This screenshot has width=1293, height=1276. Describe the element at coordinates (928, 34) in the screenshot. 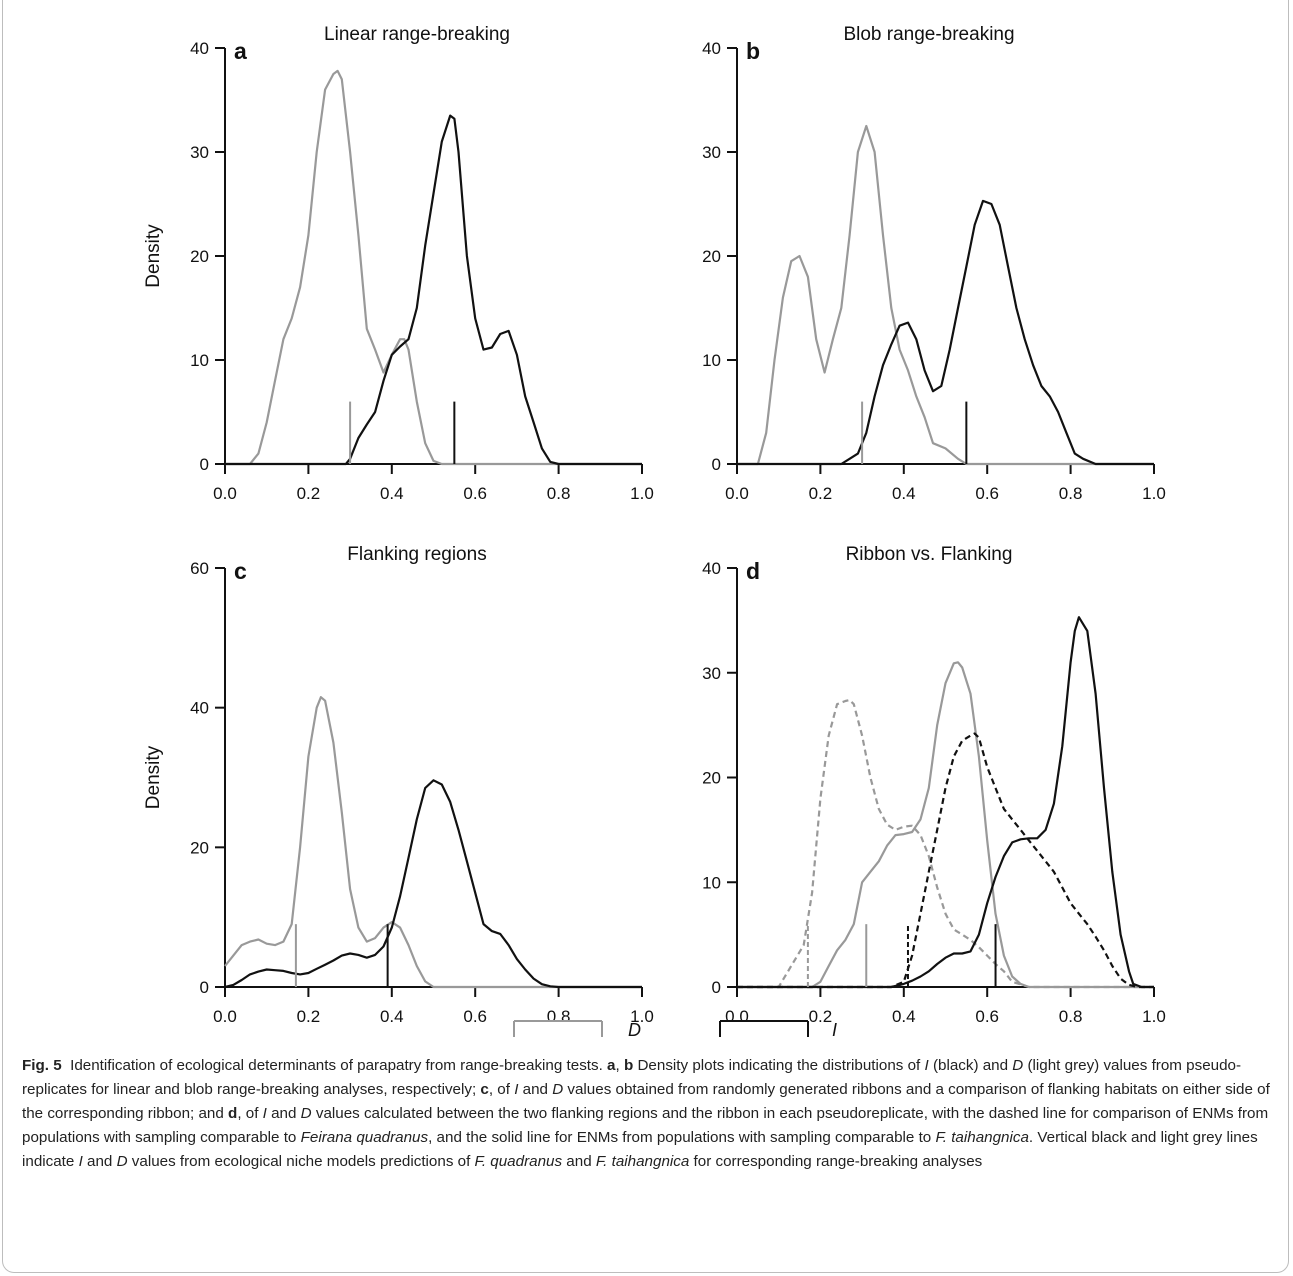

I see `chart-title: Blob range-breaking` at that location.